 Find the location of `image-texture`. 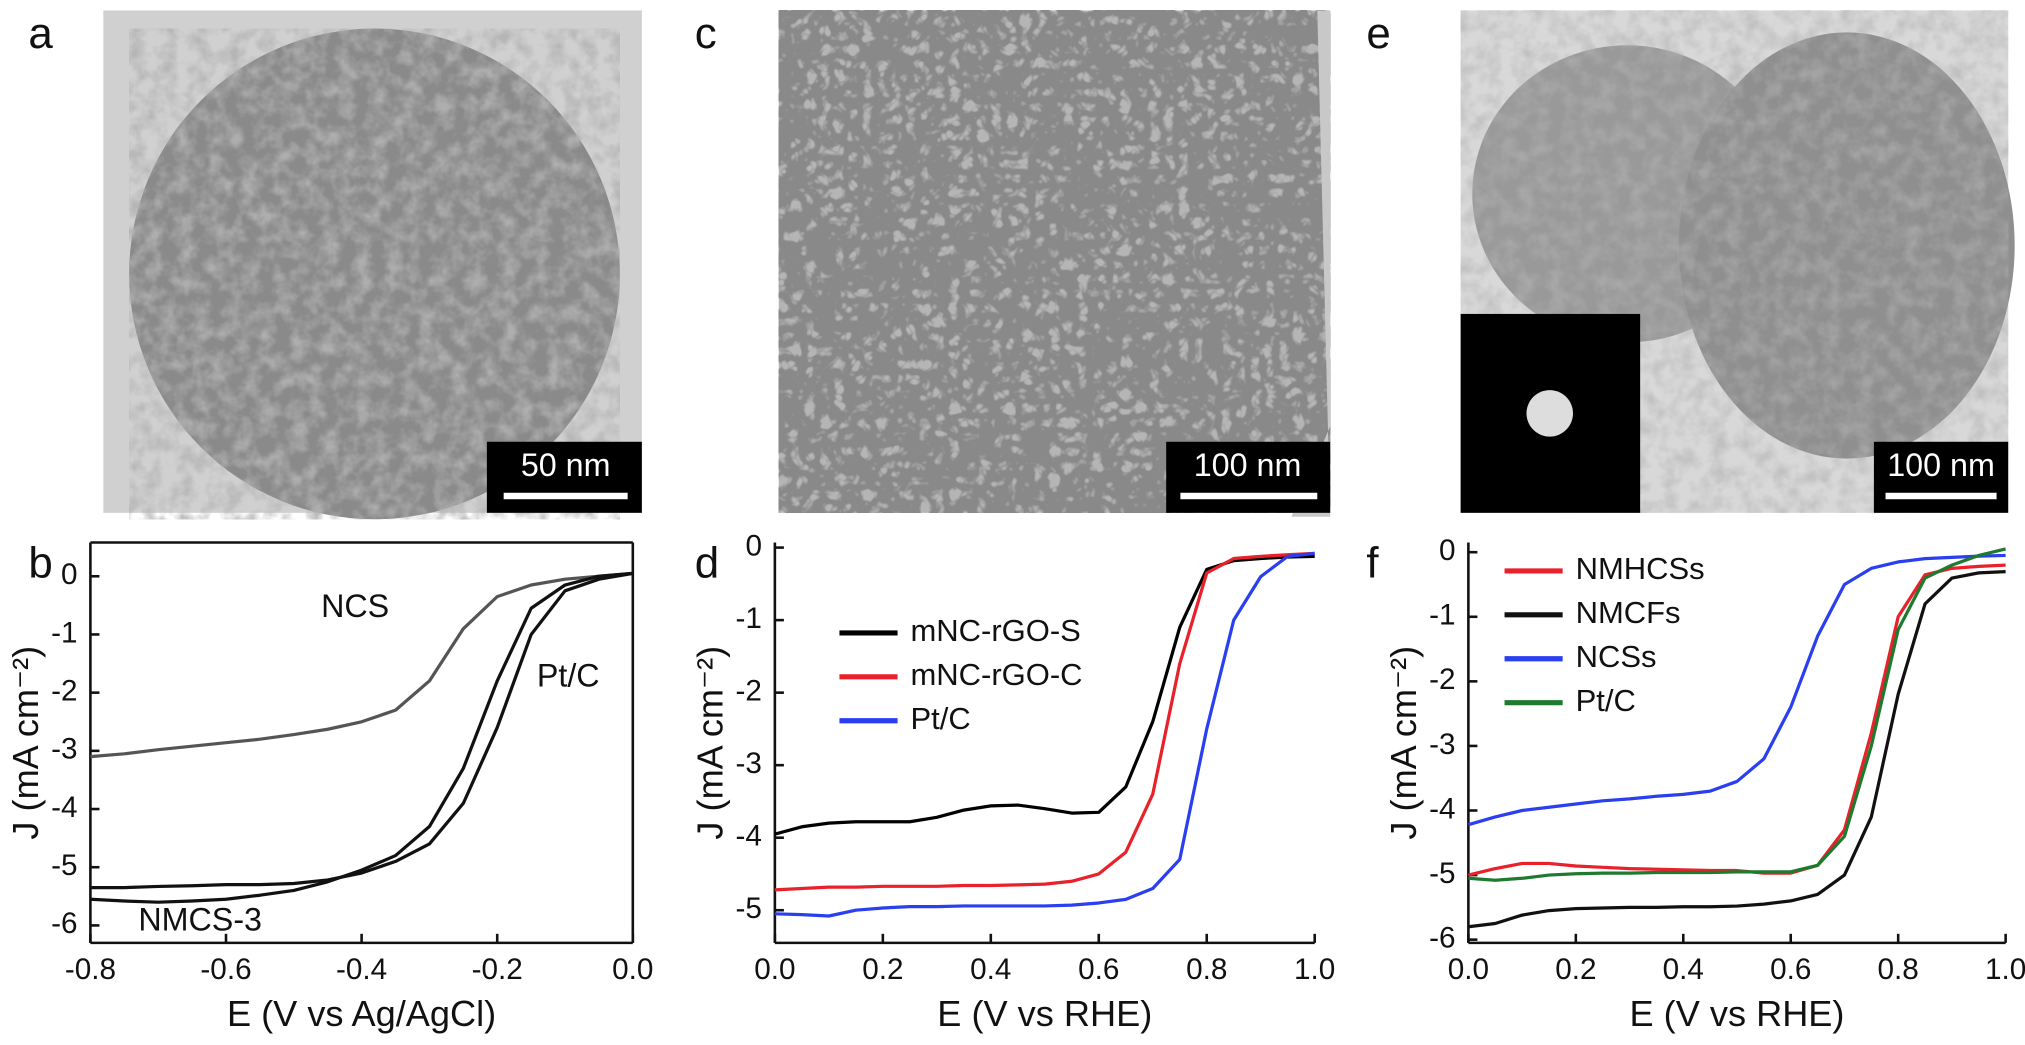

image-texture is located at coordinates (1054, 261).